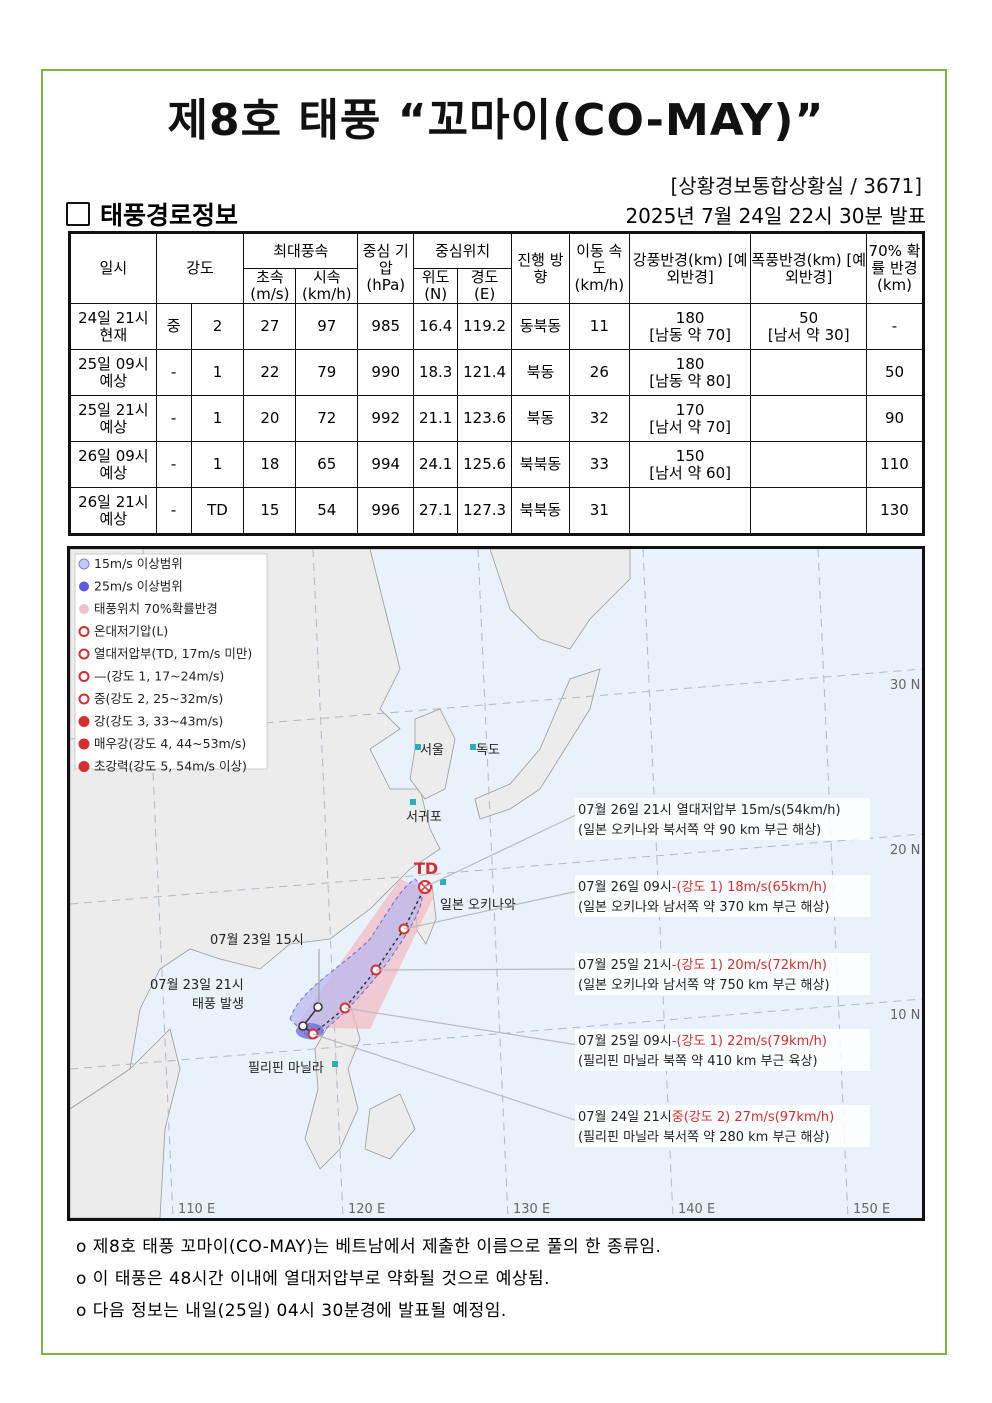  What do you see at coordinates (131, 631) in the screenshot?
I see `legend-item: 온대저기압(L)` at bounding box center [131, 631].